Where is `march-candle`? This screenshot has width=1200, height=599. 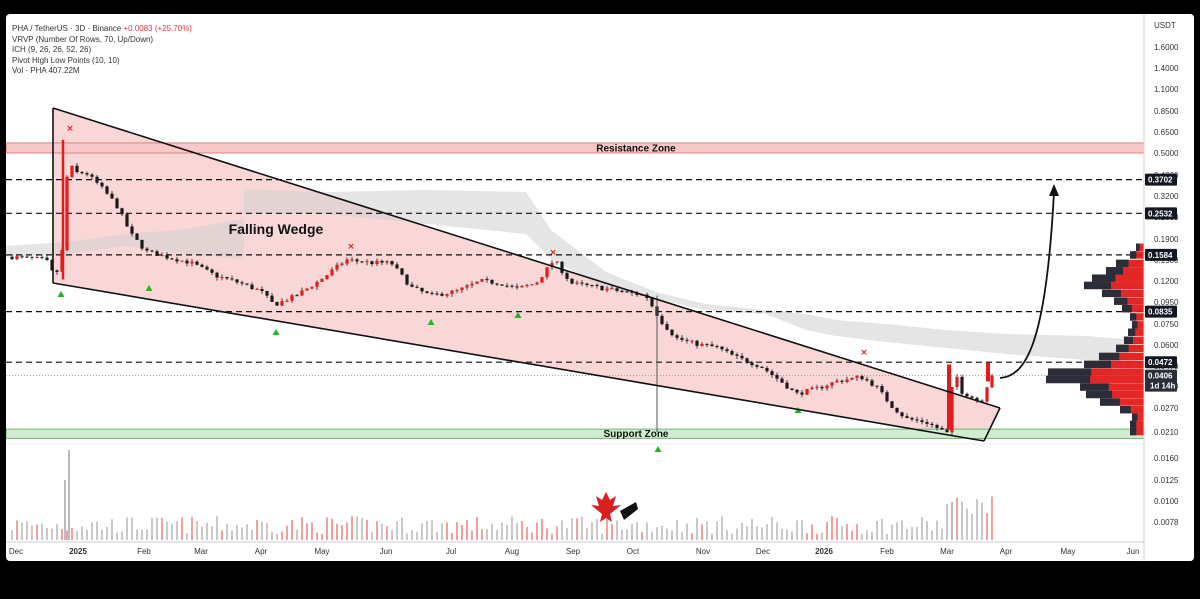
march-candle is located at coordinates (949, 397).